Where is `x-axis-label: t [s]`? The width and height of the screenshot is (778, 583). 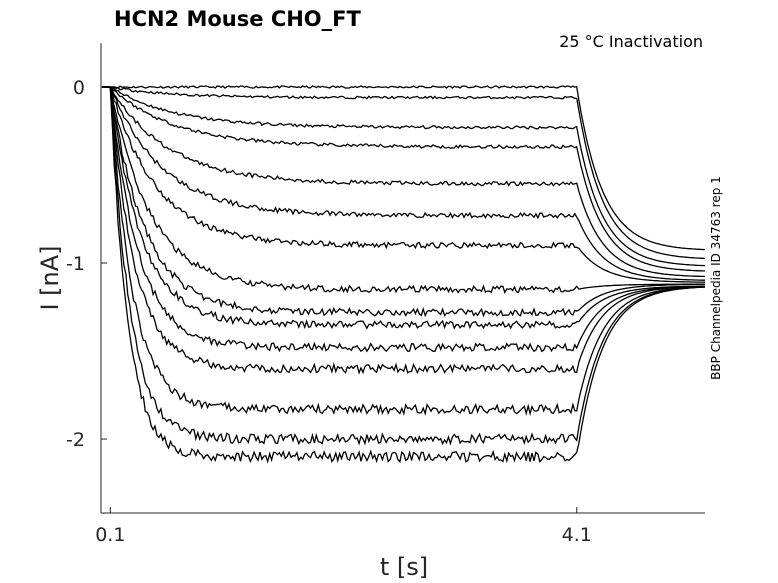 x-axis-label: t [s] is located at coordinates (404, 567).